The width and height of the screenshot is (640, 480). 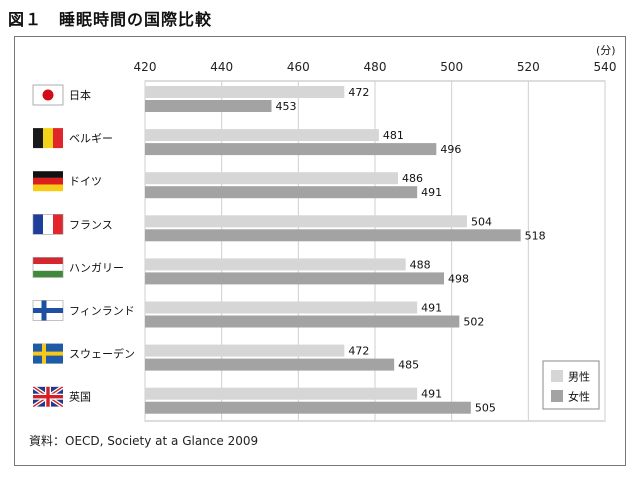 I want to click on france-flag-icon, so click(x=48, y=224).